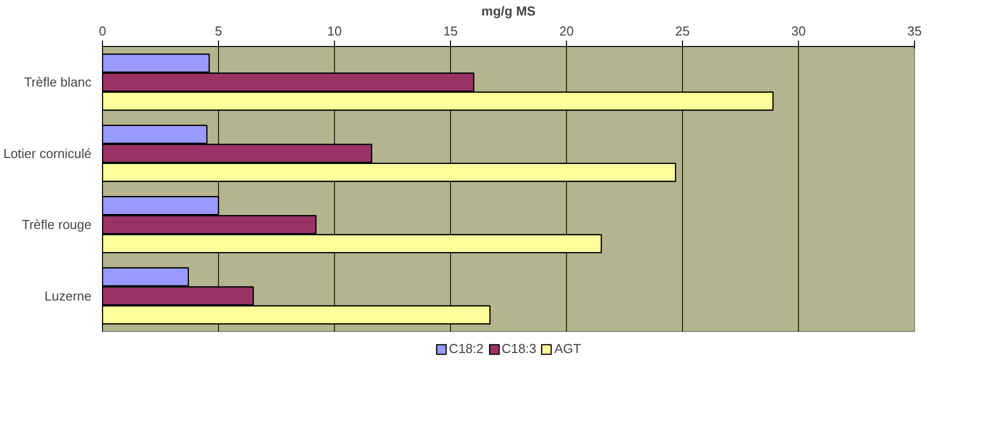 This screenshot has width=989, height=439. I want to click on legend-label: AGT, so click(568, 348).